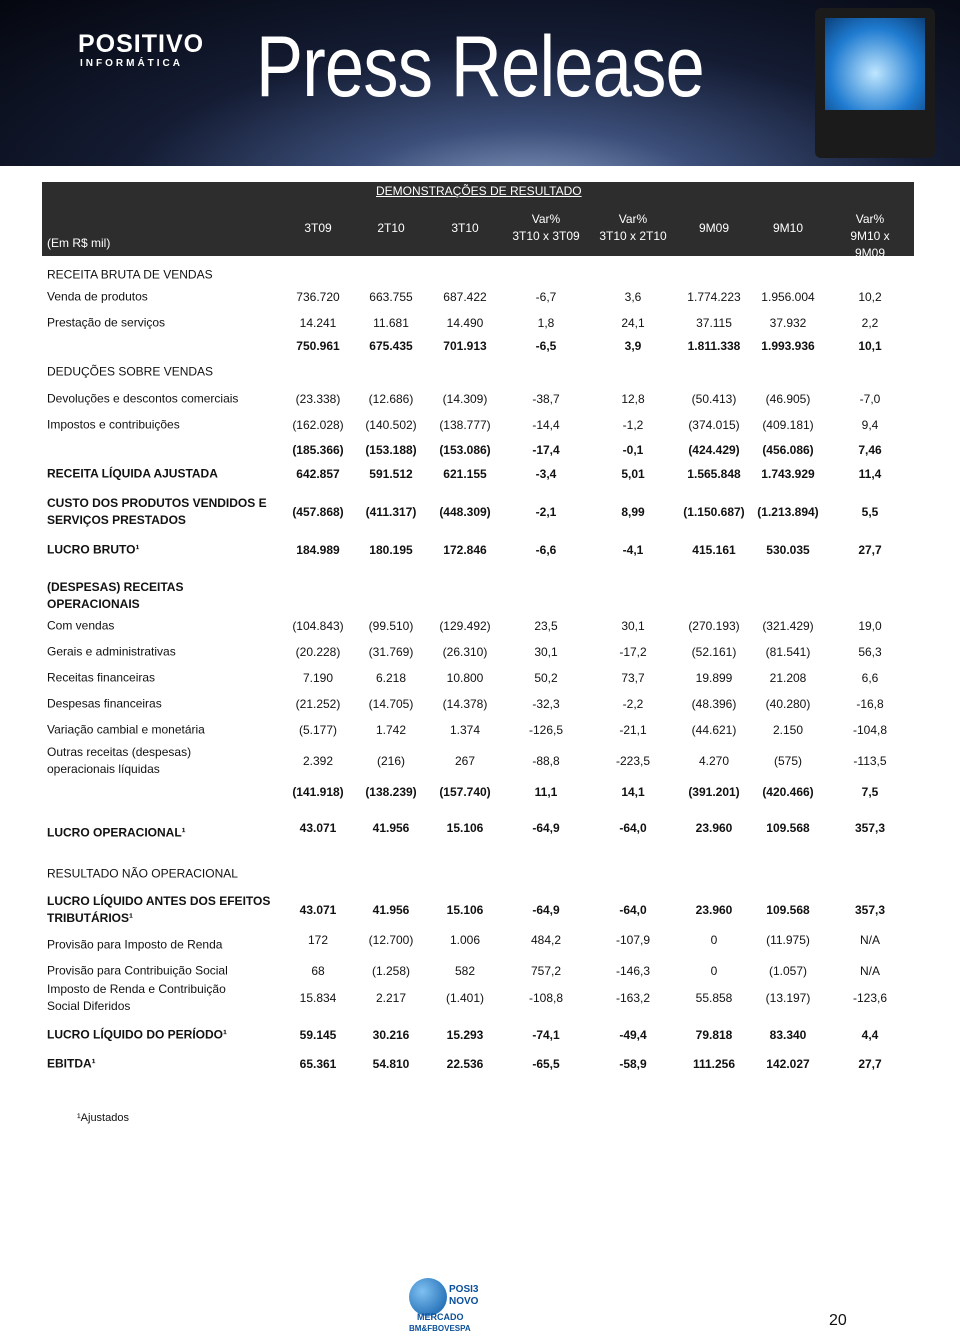  Describe the element at coordinates (391, 425) in the screenshot. I see `cell: (140.502)` at that location.